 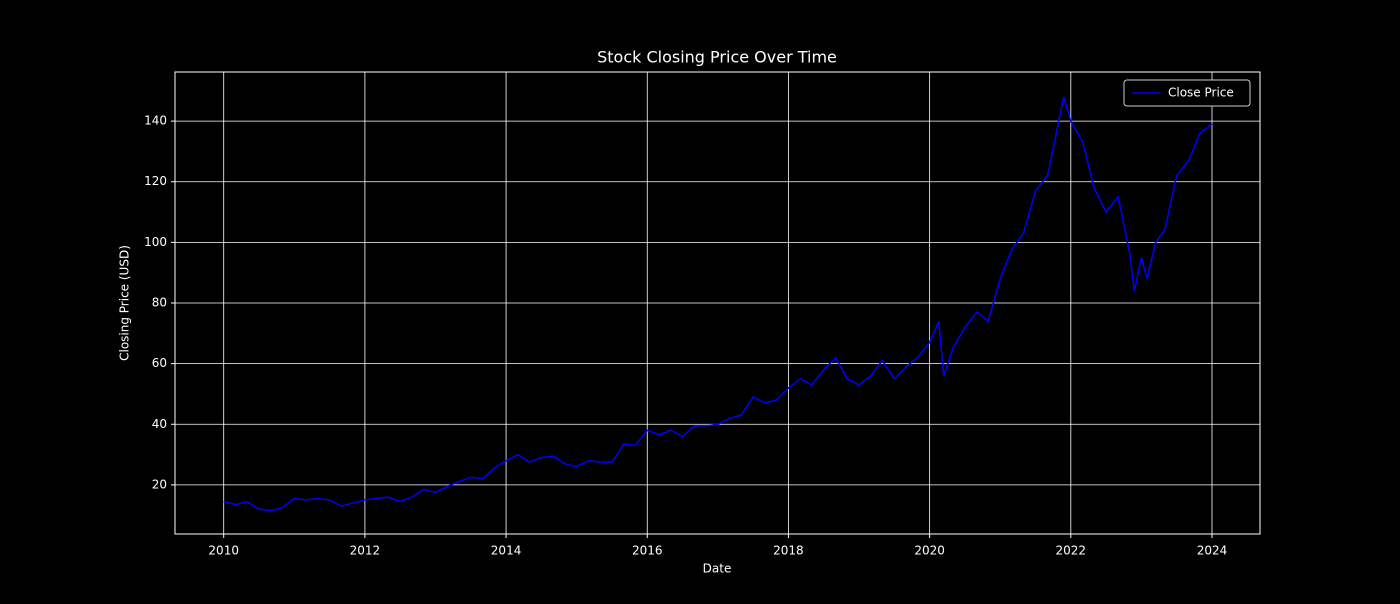 What do you see at coordinates (155, 242) in the screenshot?
I see `y-tick-label: 100` at bounding box center [155, 242].